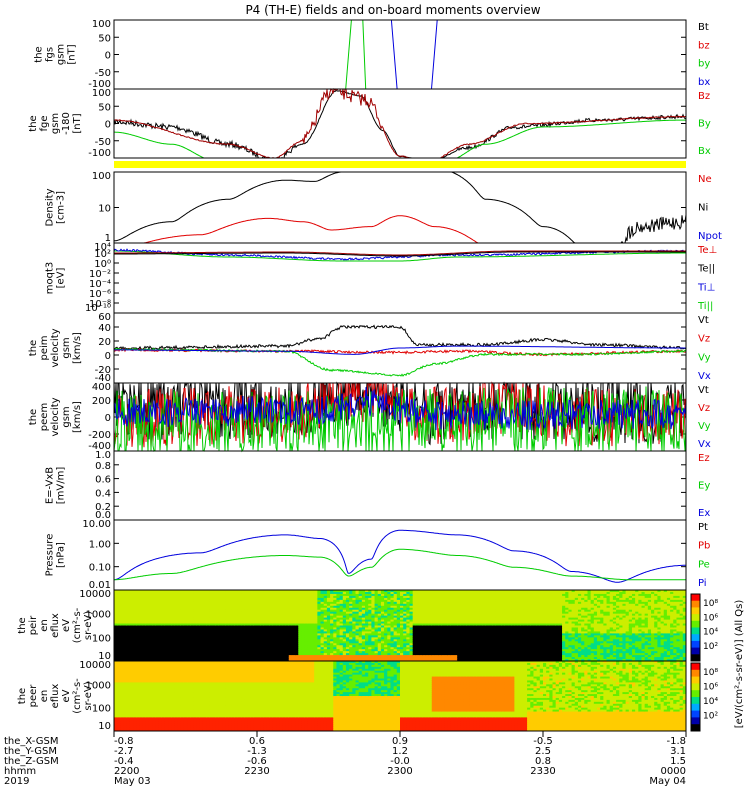 This screenshot has width=750, height=800. Describe the element at coordinates (103, 73) in the screenshot. I see `ytick-fgs: -50` at that location.